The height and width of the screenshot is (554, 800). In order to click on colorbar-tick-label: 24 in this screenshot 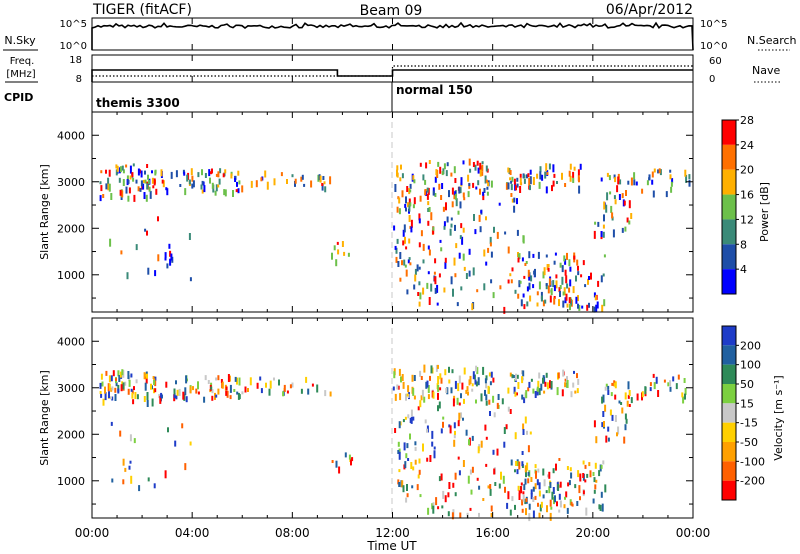, I will do `click(747, 145)`.